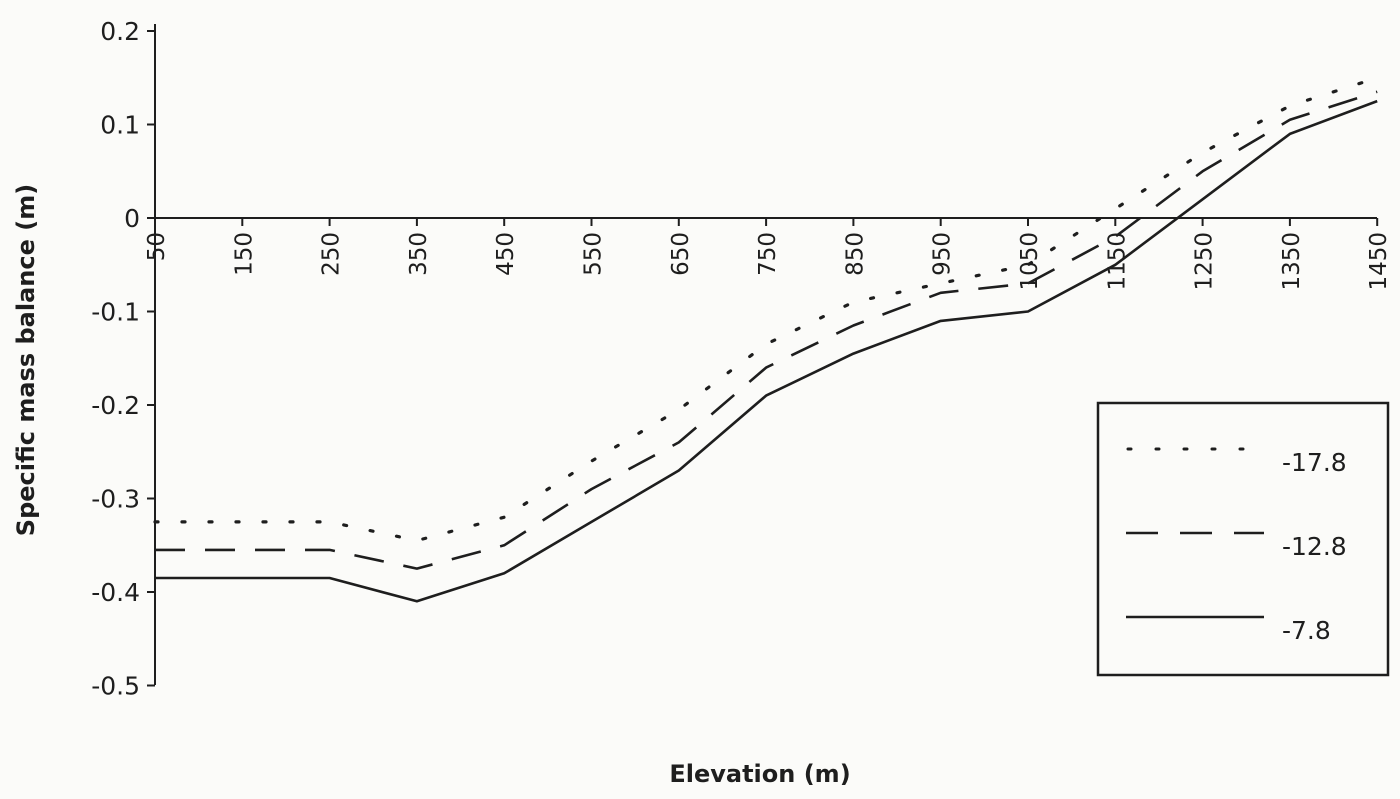 This screenshot has height=799, width=1400. Describe the element at coordinates (594, 254) in the screenshot. I see `x-tick-label: 550` at that location.